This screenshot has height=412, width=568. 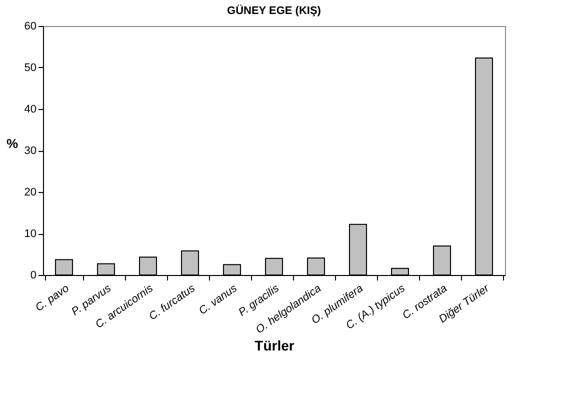 I want to click on y-tick-label: 0, so click(x=33, y=276).